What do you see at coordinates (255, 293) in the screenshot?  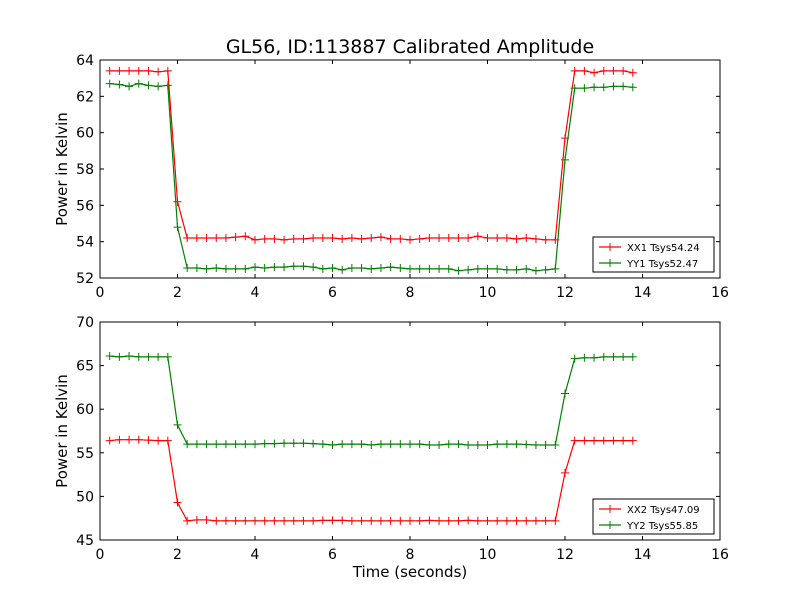 I see `x-tick-label: 4` at bounding box center [255, 293].